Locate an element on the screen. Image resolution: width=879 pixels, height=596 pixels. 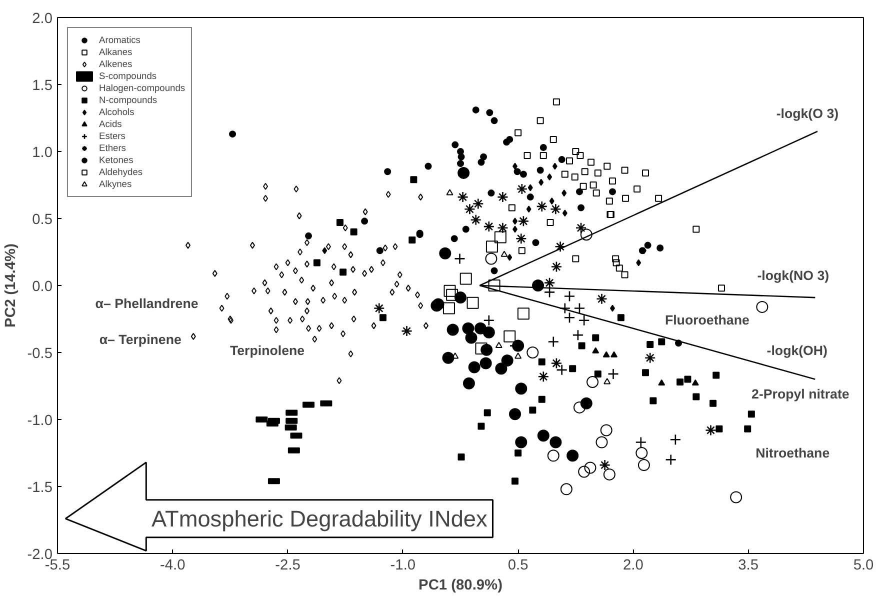
y-tick-label: -1.5 is located at coordinates (40, 488).